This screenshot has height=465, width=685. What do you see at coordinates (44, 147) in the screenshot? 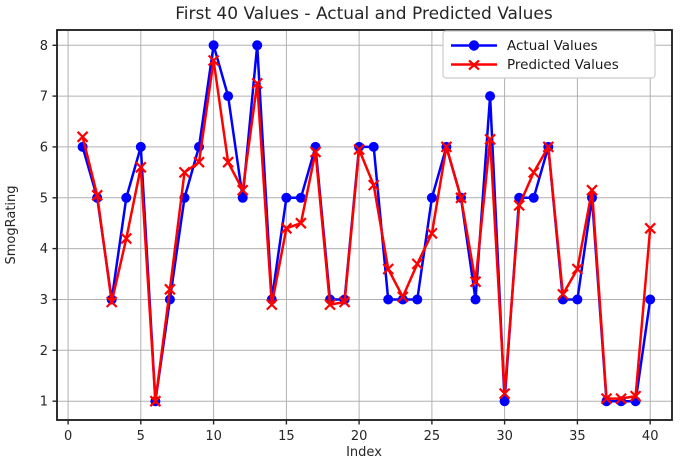
I see `y-tick-label: 6` at bounding box center [44, 147].